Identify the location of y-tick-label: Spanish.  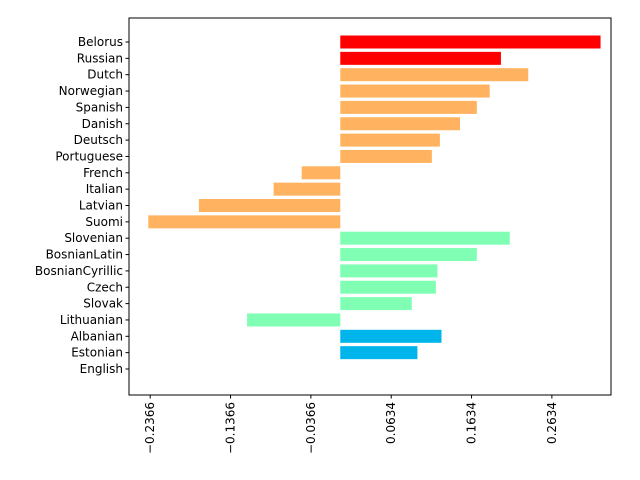
(99, 107).